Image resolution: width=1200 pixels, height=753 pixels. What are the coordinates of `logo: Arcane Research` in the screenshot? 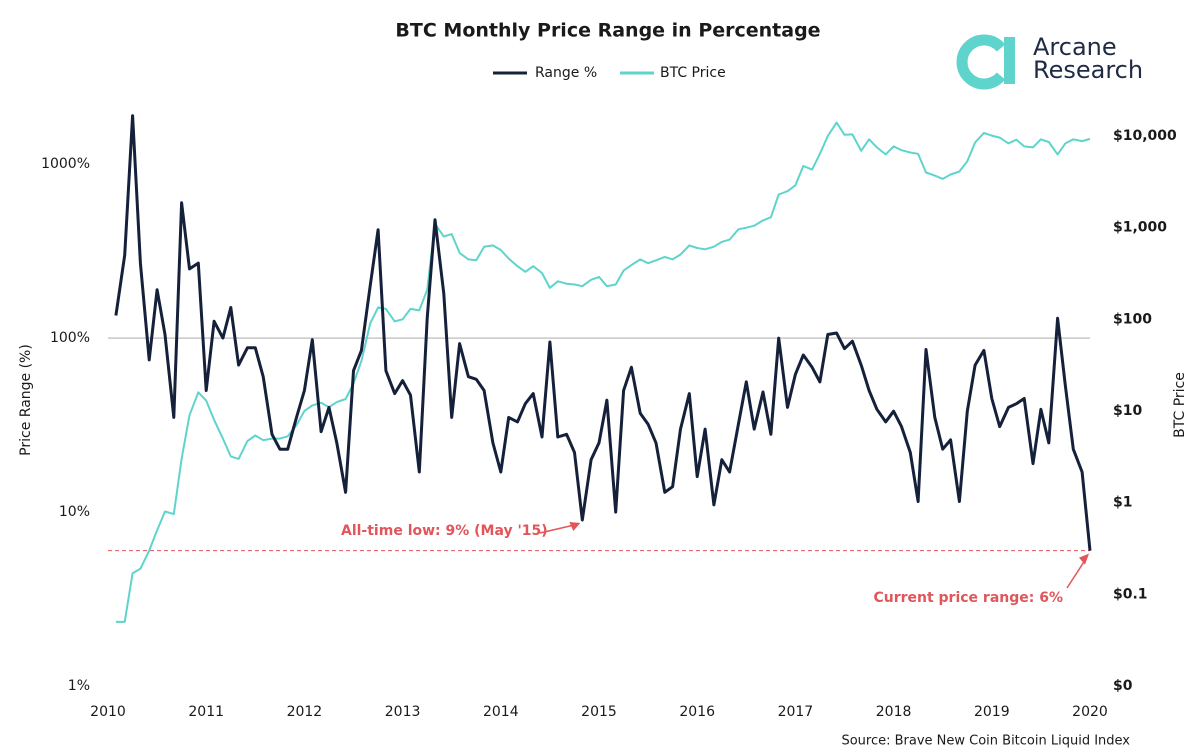 It's located at (1049, 61).